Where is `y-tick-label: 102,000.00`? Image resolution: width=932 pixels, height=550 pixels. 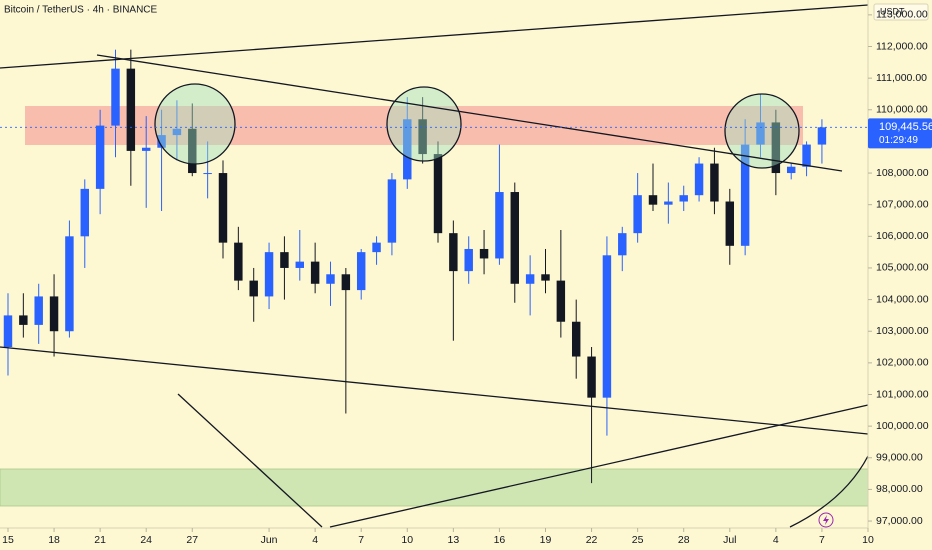
y-tick-label: 102,000.00 is located at coordinates (902, 363).